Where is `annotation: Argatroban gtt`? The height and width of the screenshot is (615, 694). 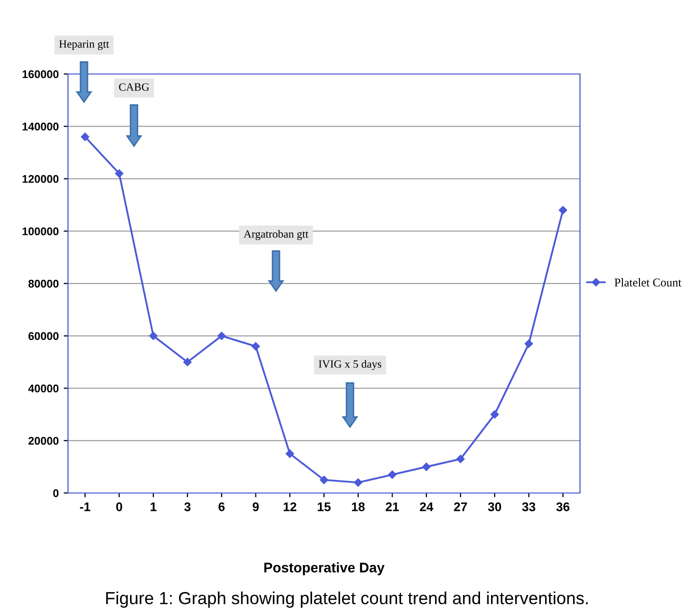 annotation: Argatroban gtt is located at coordinates (276, 235).